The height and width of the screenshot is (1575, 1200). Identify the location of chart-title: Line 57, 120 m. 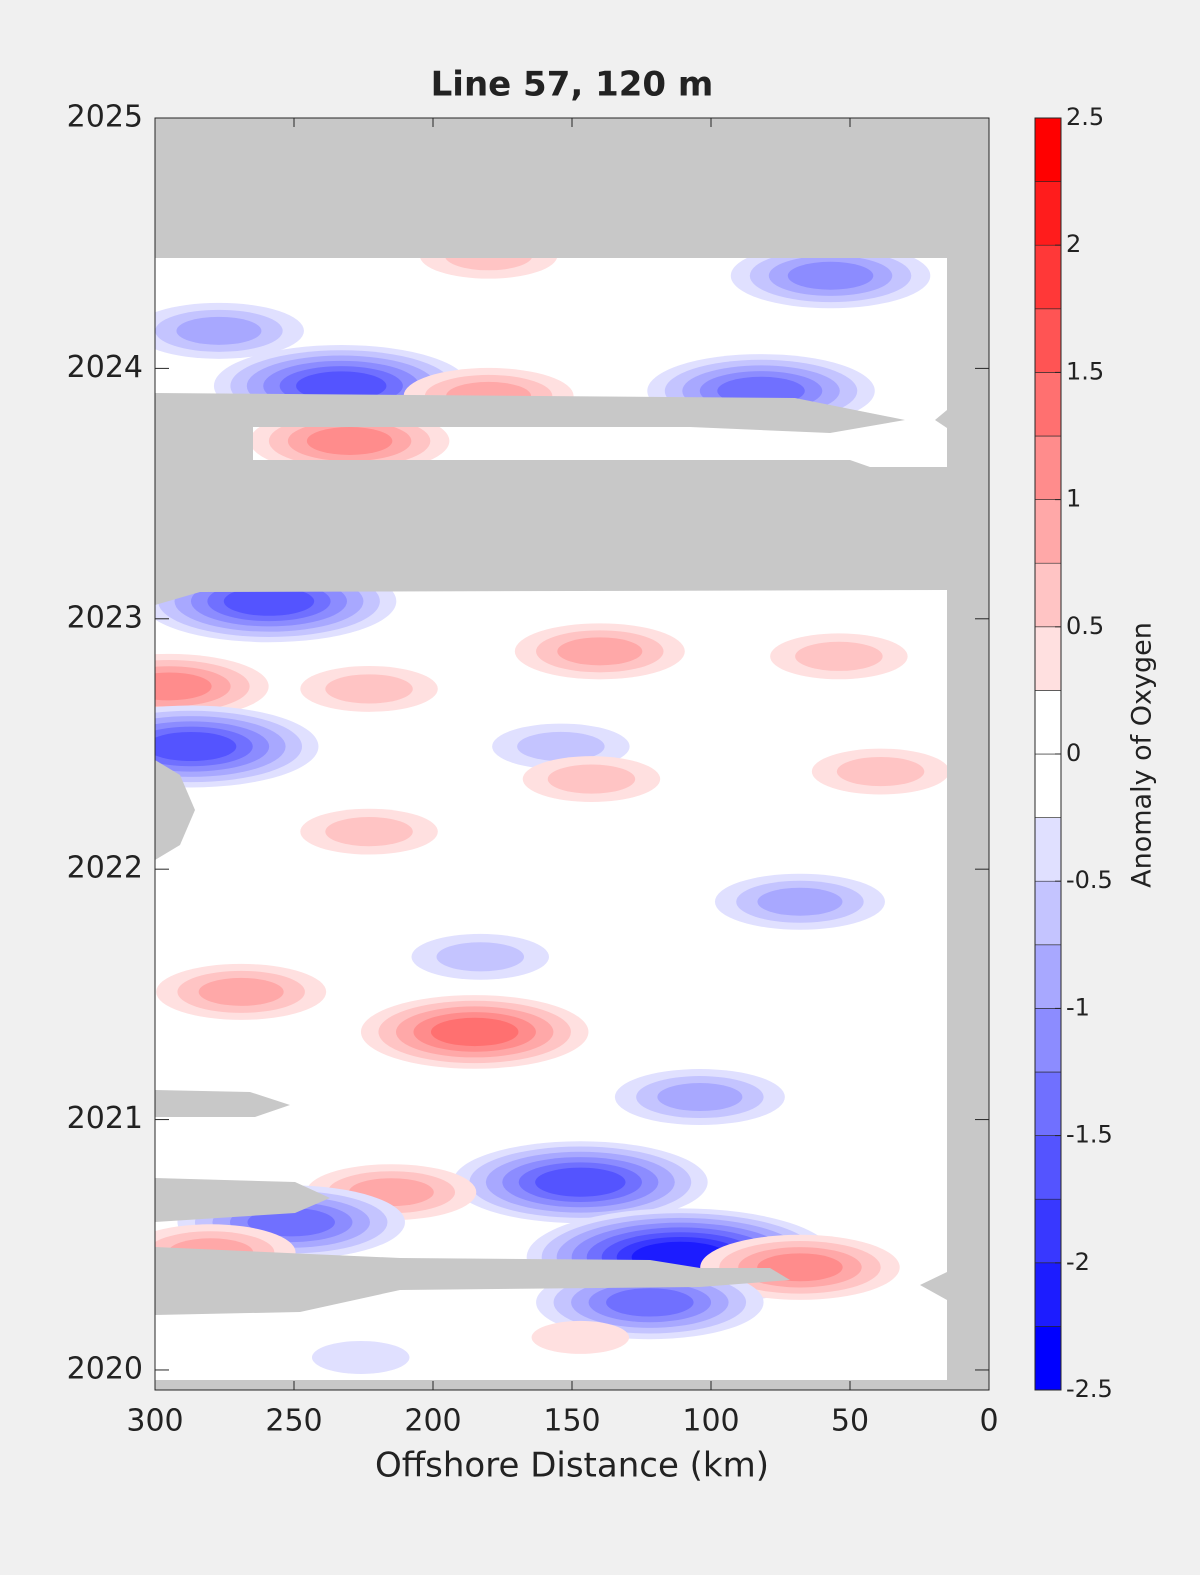
(572, 85).